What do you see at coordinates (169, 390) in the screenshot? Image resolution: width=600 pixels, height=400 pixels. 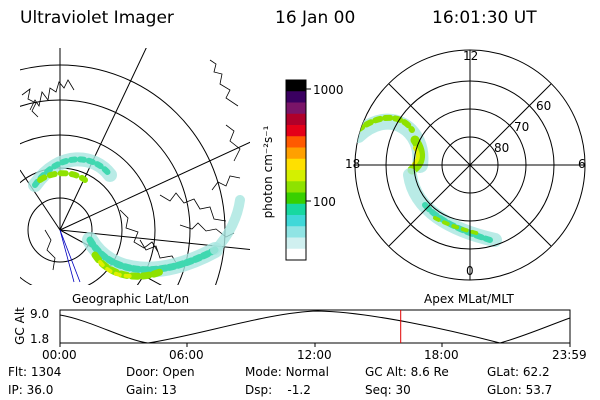 I see `gain-value: 13` at bounding box center [169, 390].